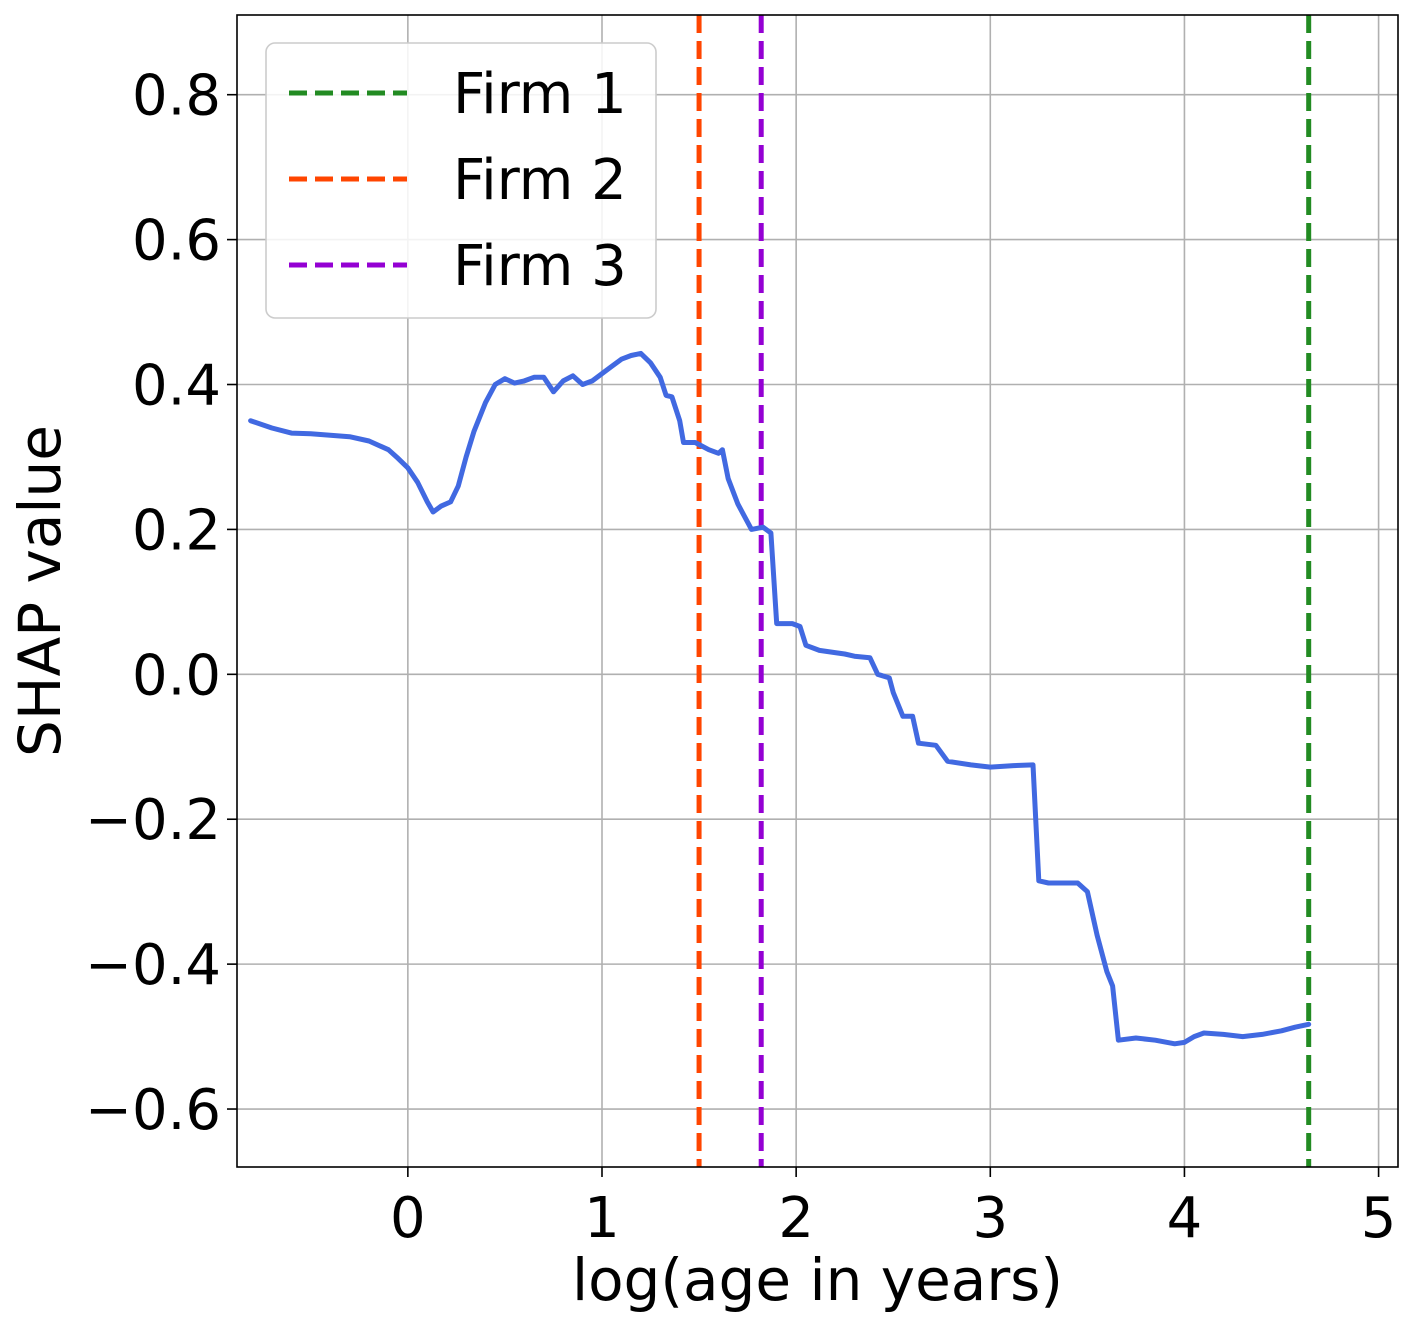  Describe the element at coordinates (176, 675) in the screenshot. I see `y-tick-label: 0.0` at that location.